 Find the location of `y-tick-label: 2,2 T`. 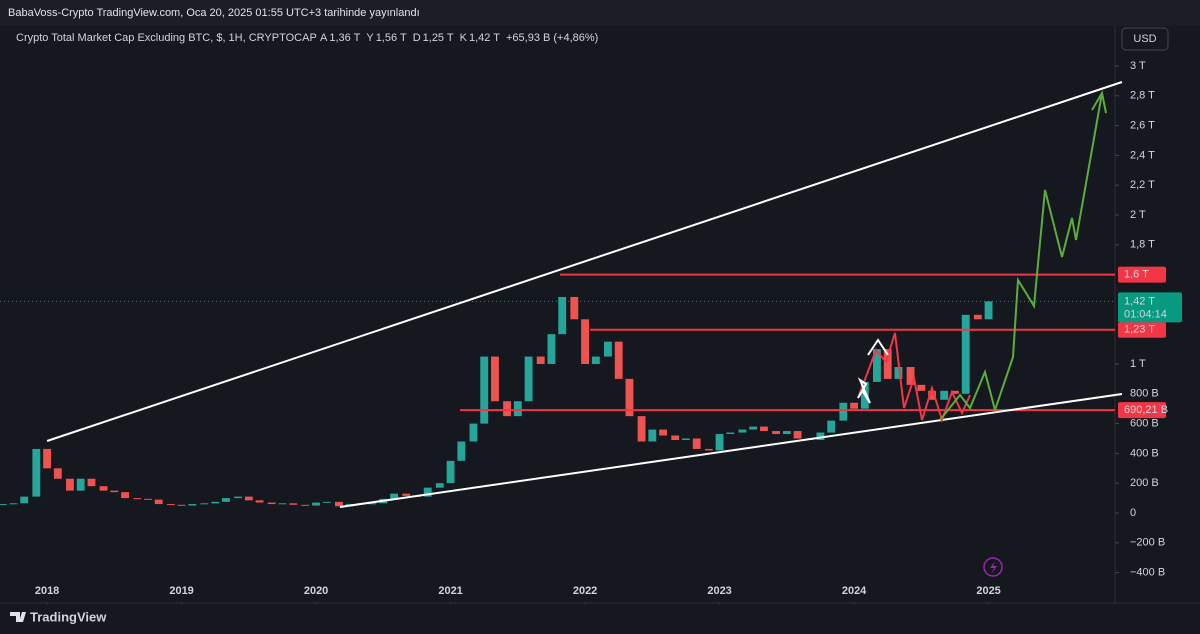

y-tick-label: 2,2 T is located at coordinates (1142, 185).